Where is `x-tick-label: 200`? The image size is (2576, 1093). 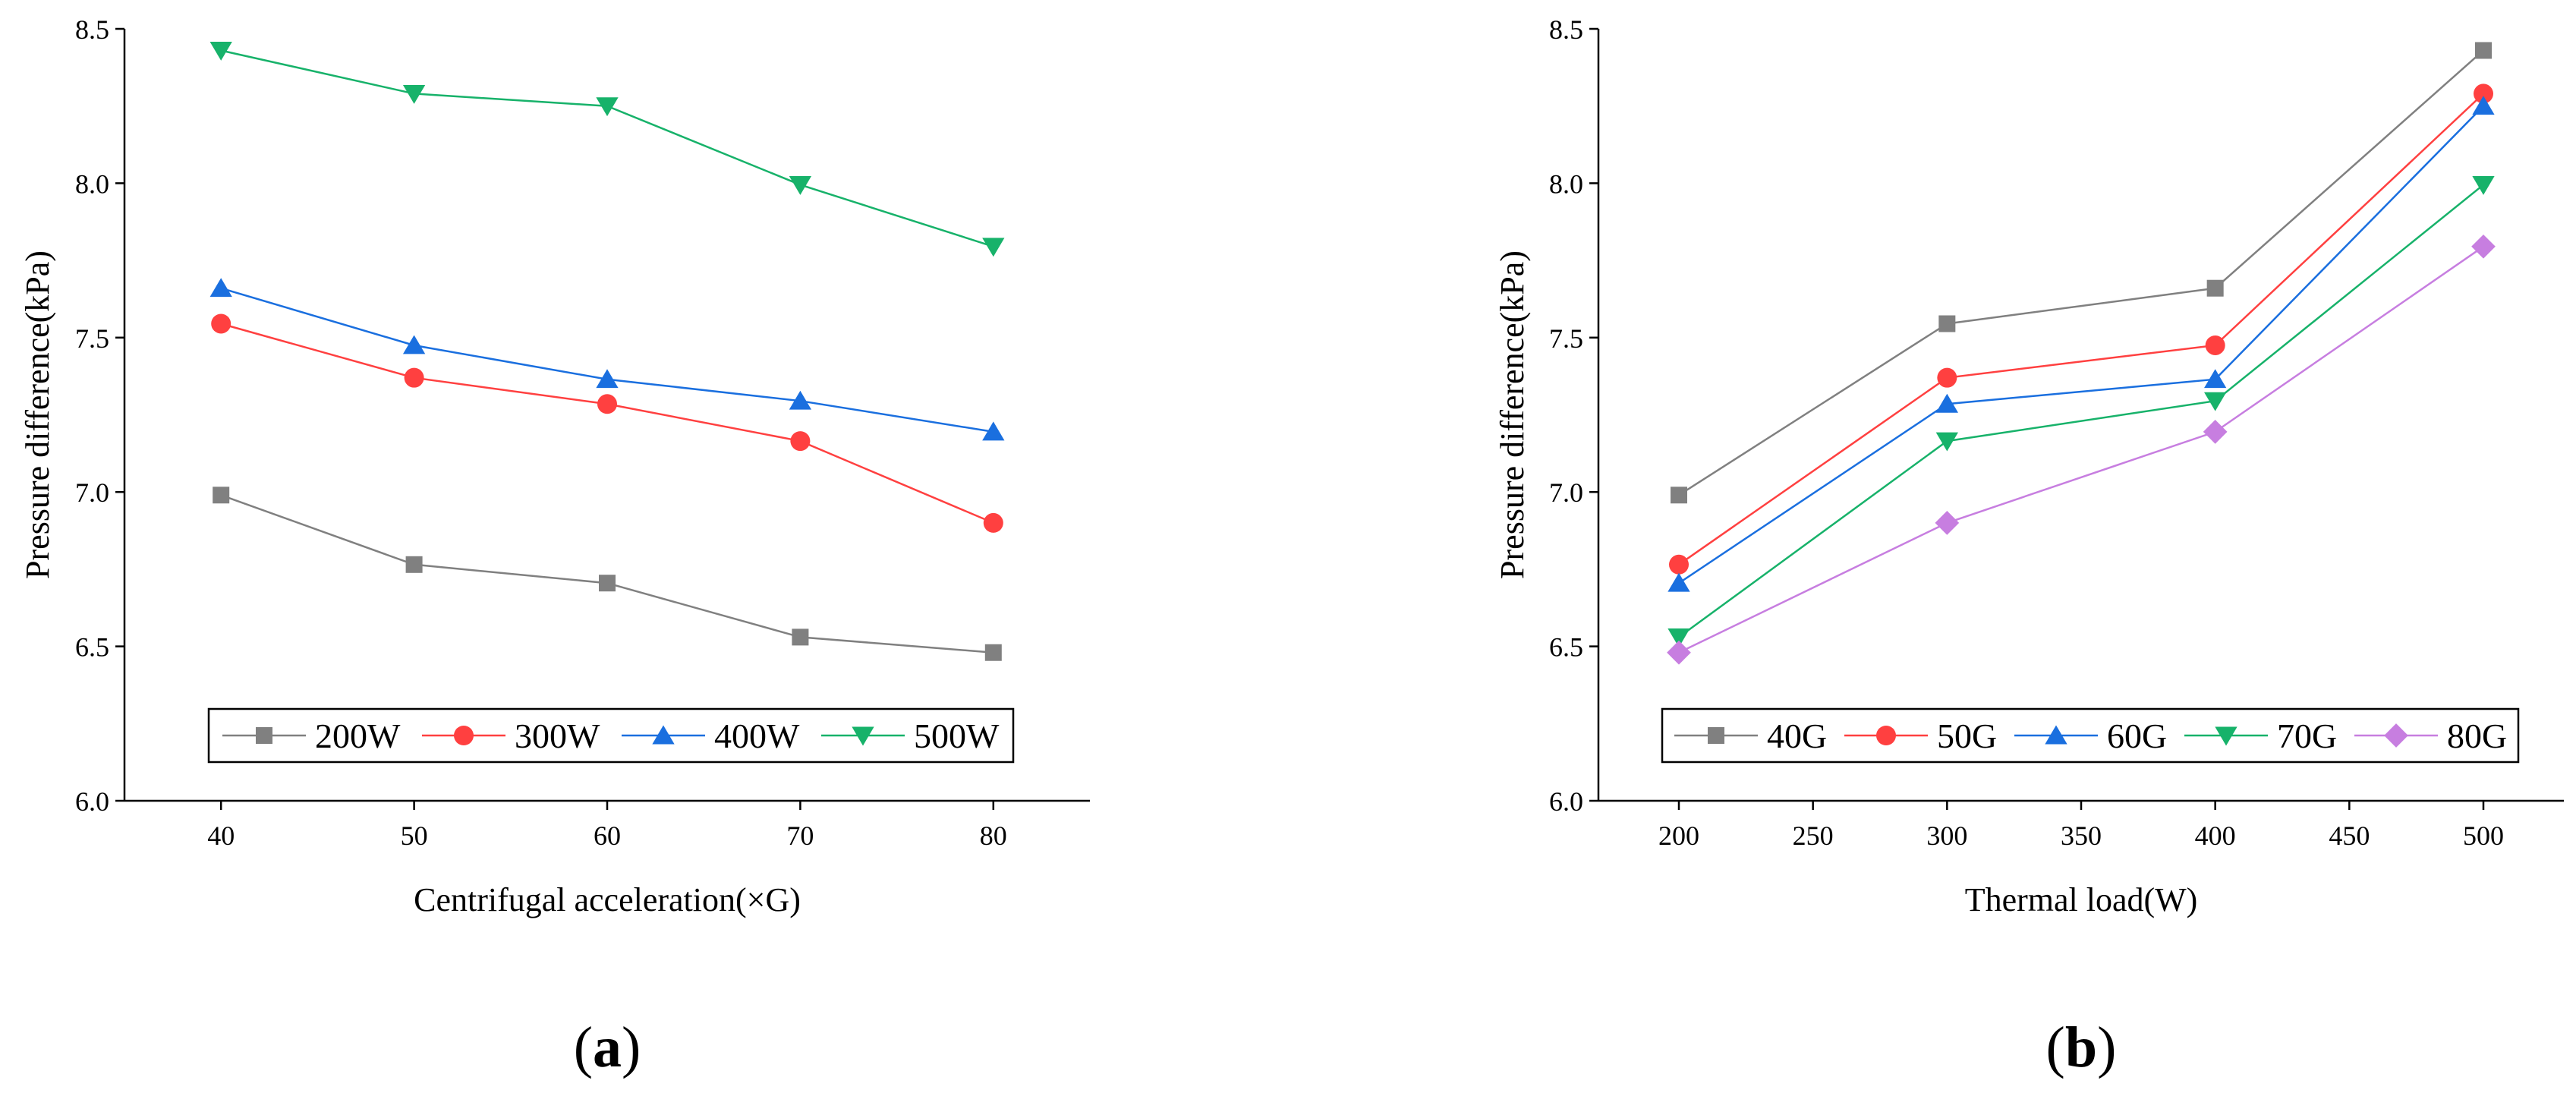
x-tick-label: 200 is located at coordinates (1678, 836).